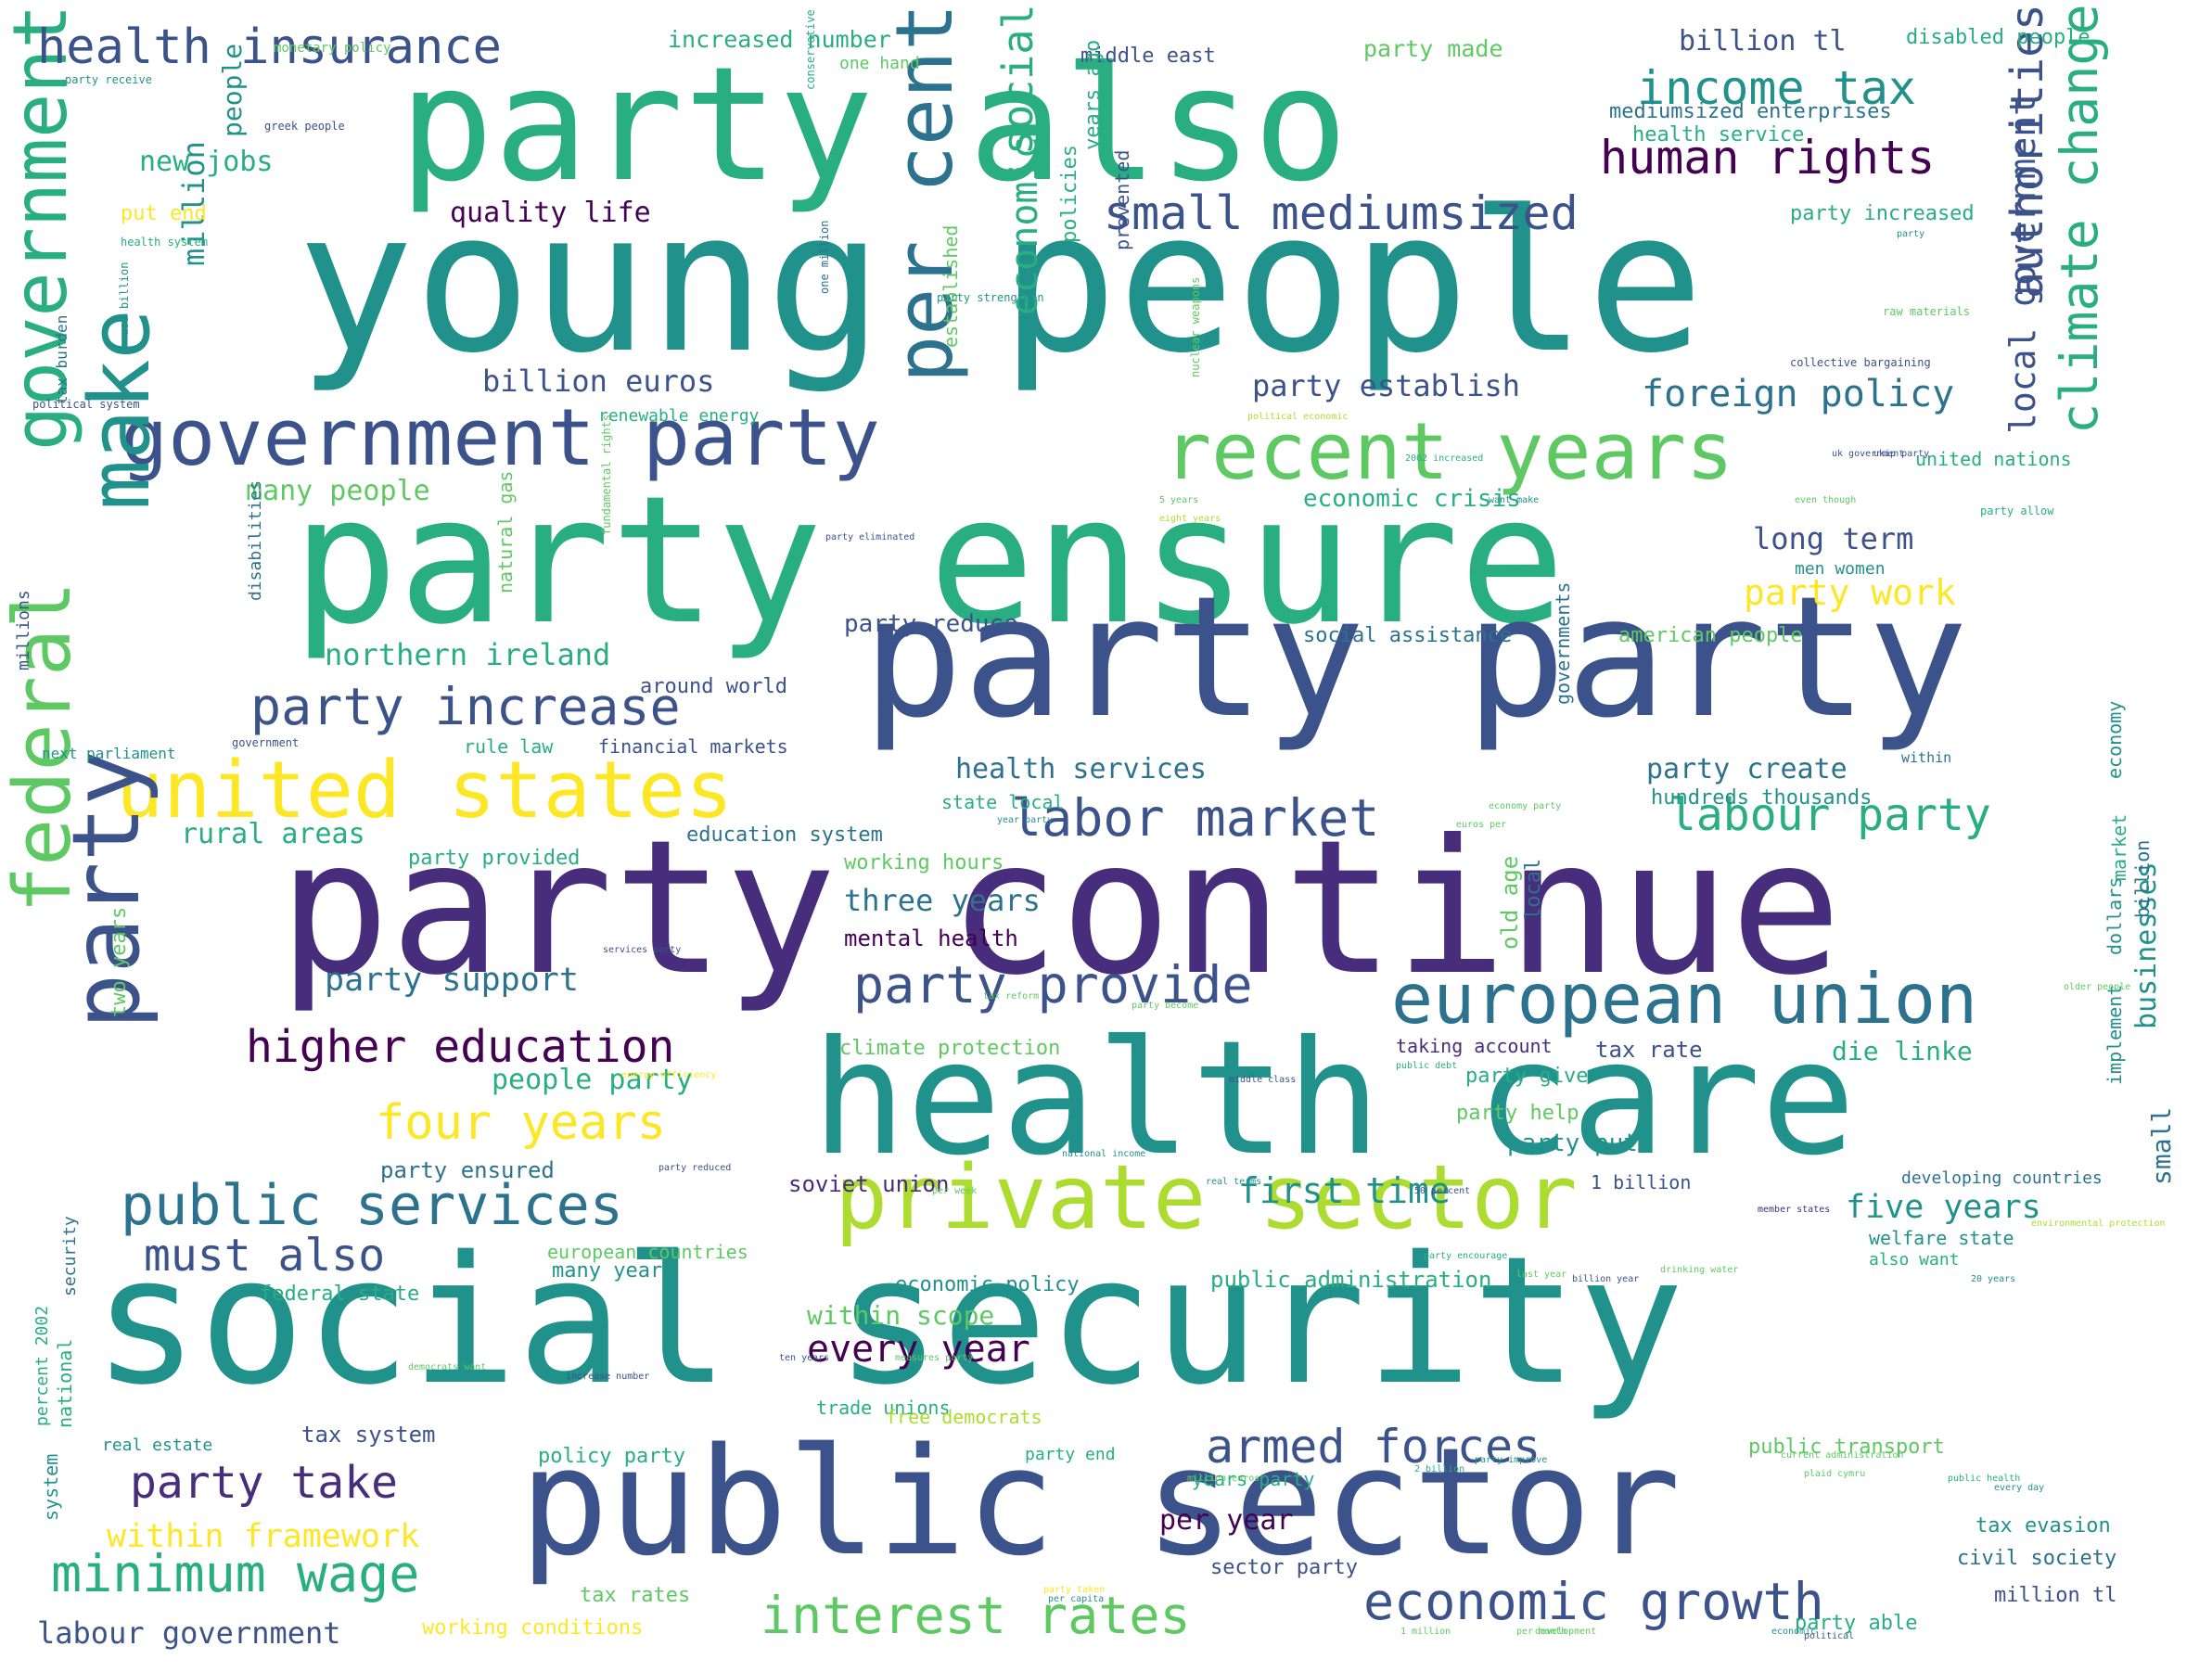 The image size is (2212, 1672). I want to click on cloud-word: billion euros, so click(598, 381).